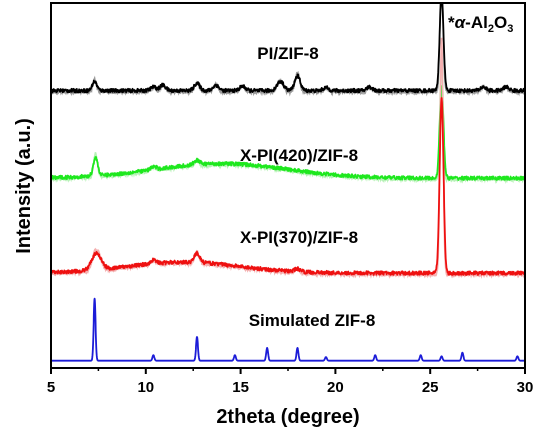  What do you see at coordinates (335, 387) in the screenshot?
I see `x-tick-label: 20` at bounding box center [335, 387].